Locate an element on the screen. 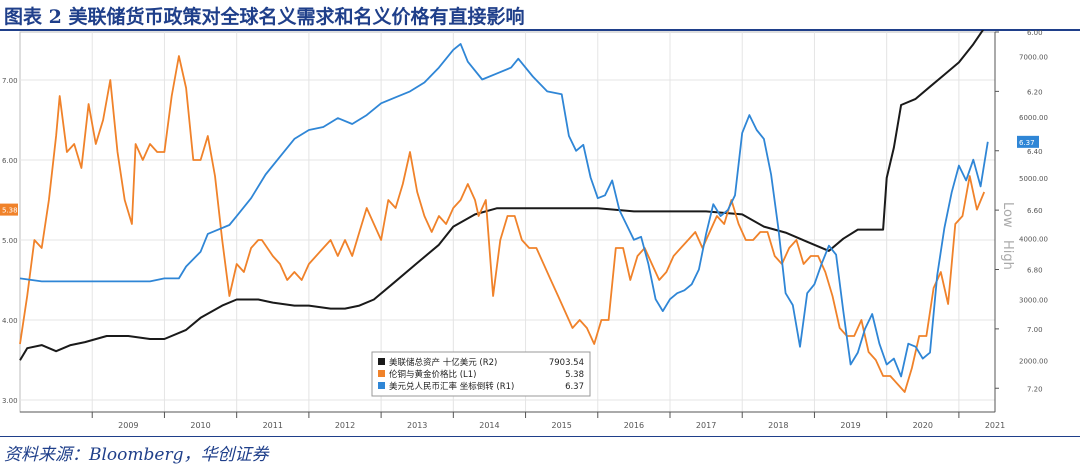  left-end-tag-text: 5.38 is located at coordinates (10, 211).